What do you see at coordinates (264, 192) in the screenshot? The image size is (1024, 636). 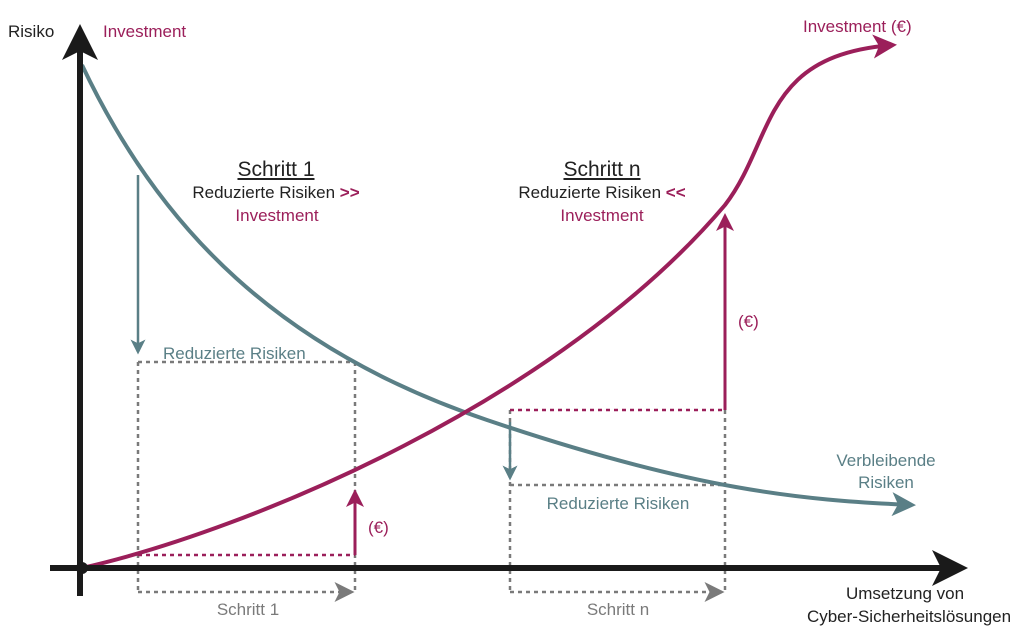 I see `step1-summary-text: Reduzierte Risiken` at bounding box center [264, 192].